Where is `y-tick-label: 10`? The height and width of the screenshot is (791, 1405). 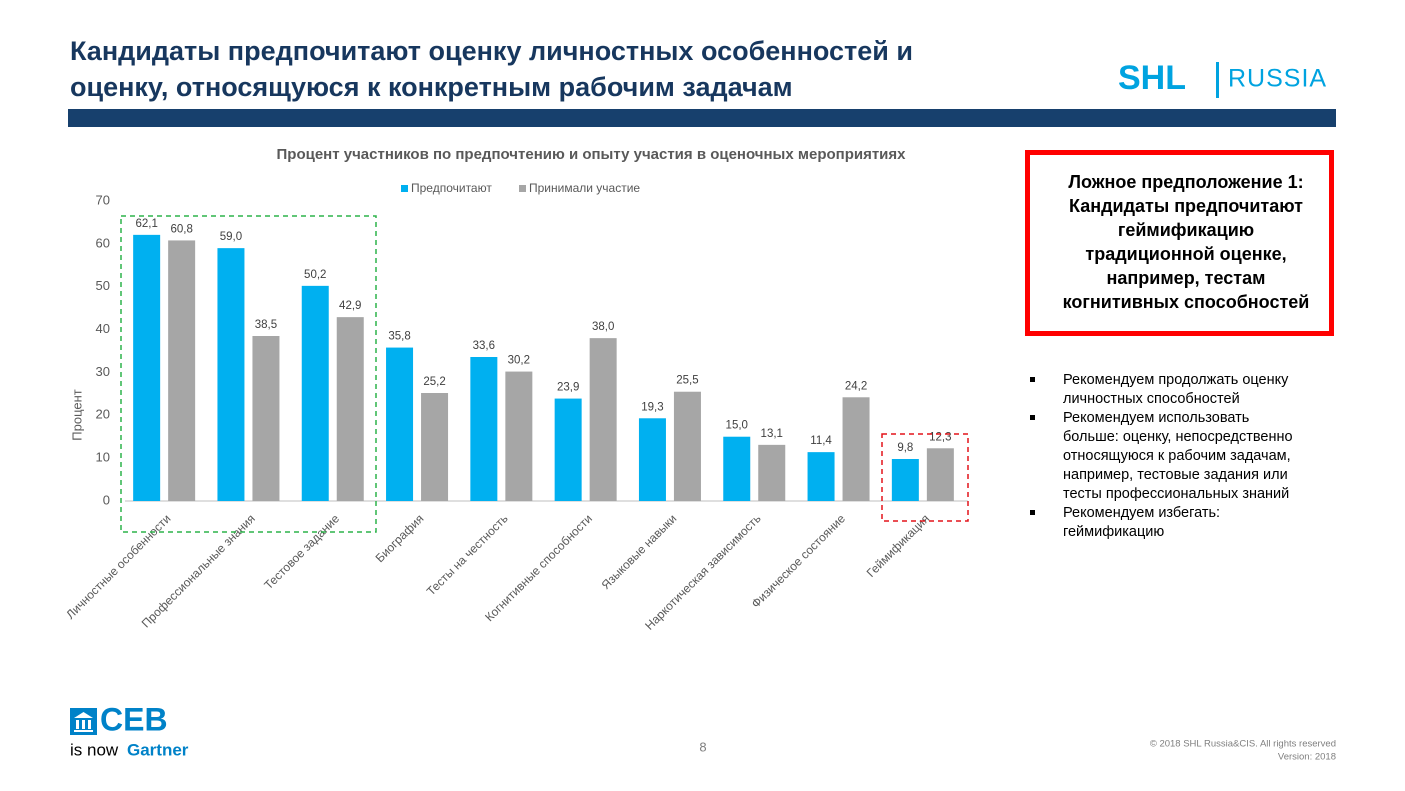
y-tick-label: 10 is located at coordinates (103, 457).